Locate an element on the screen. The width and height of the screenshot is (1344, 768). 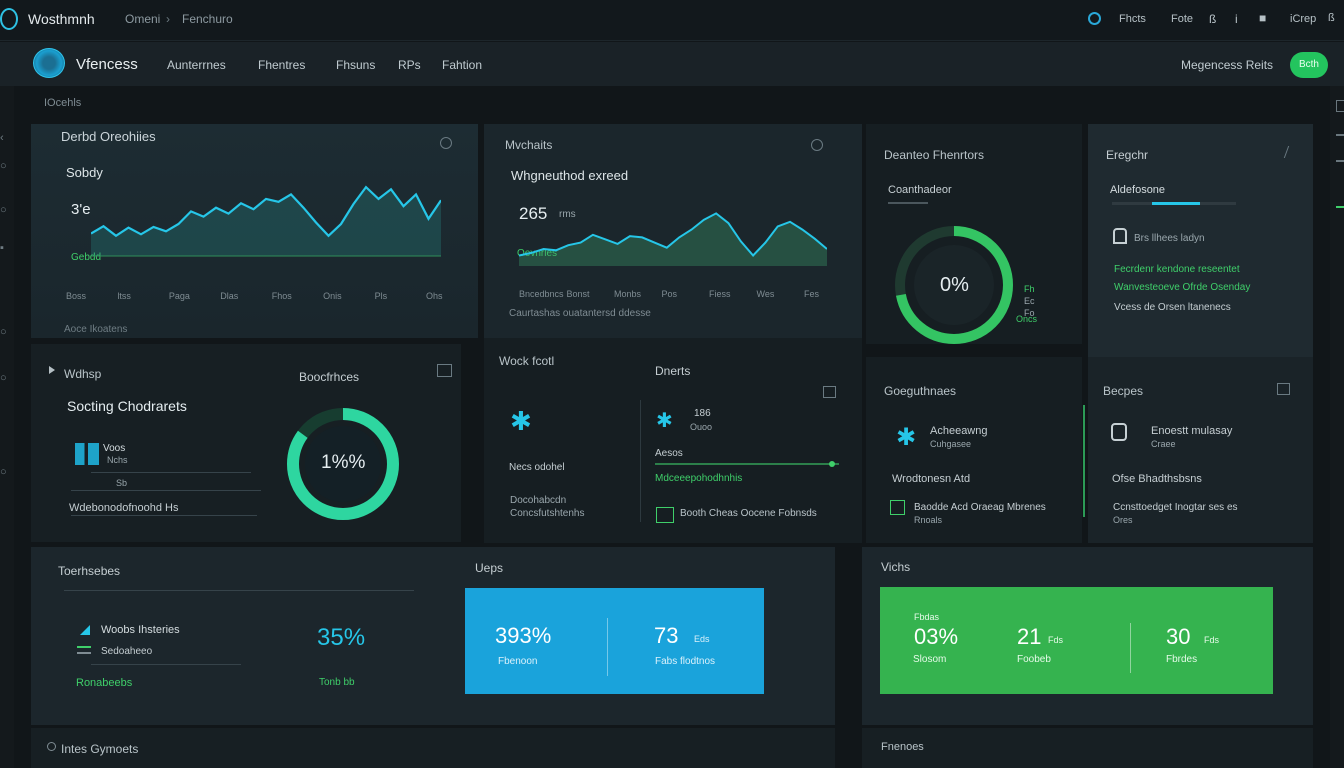
bottom-right-panel: Fnenoes is located at coordinates (1087, 748).